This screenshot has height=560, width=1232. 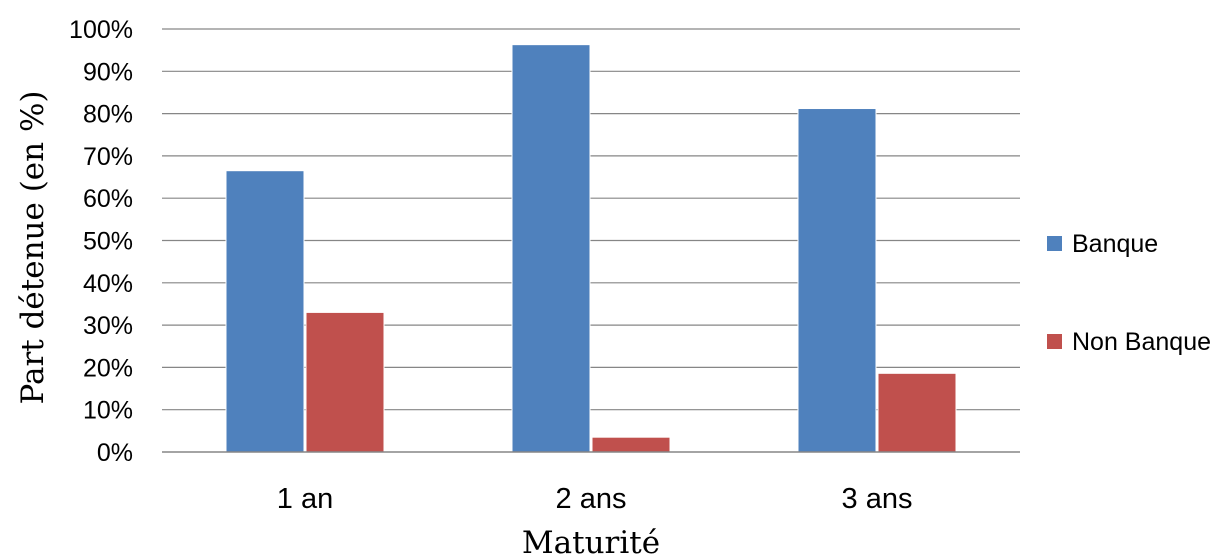 What do you see at coordinates (33, 247) in the screenshot?
I see `y-axis-title: Part détenue (en %)` at bounding box center [33, 247].